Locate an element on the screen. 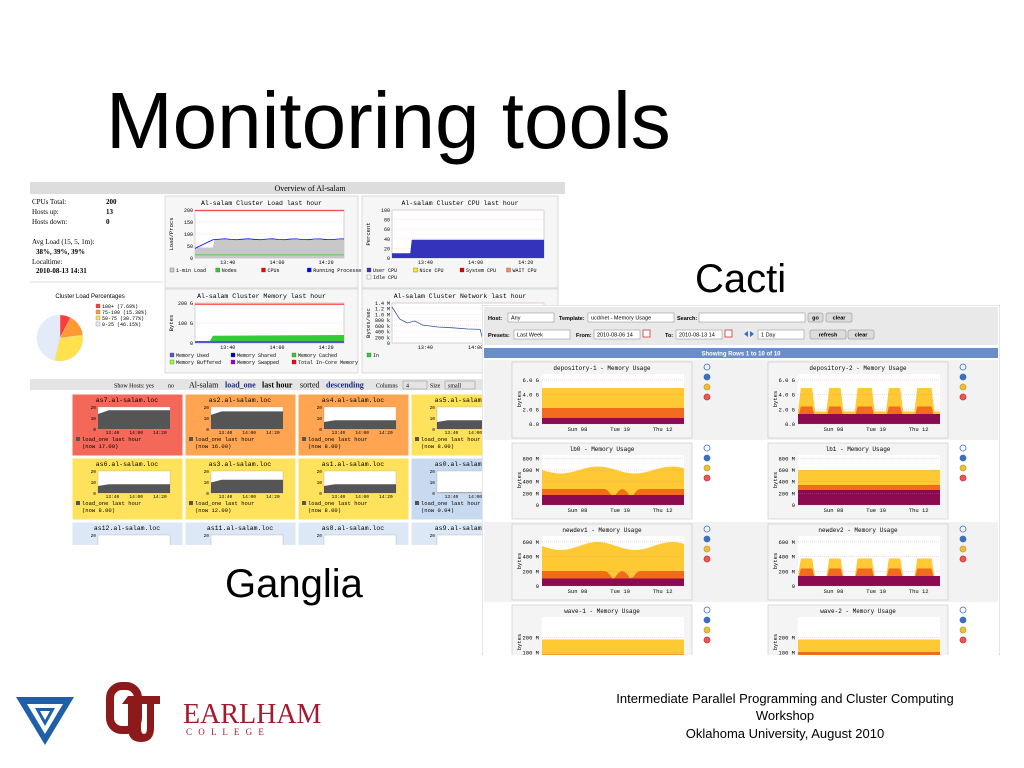  input-value: 2010-08-06 14 is located at coordinates (615, 336).